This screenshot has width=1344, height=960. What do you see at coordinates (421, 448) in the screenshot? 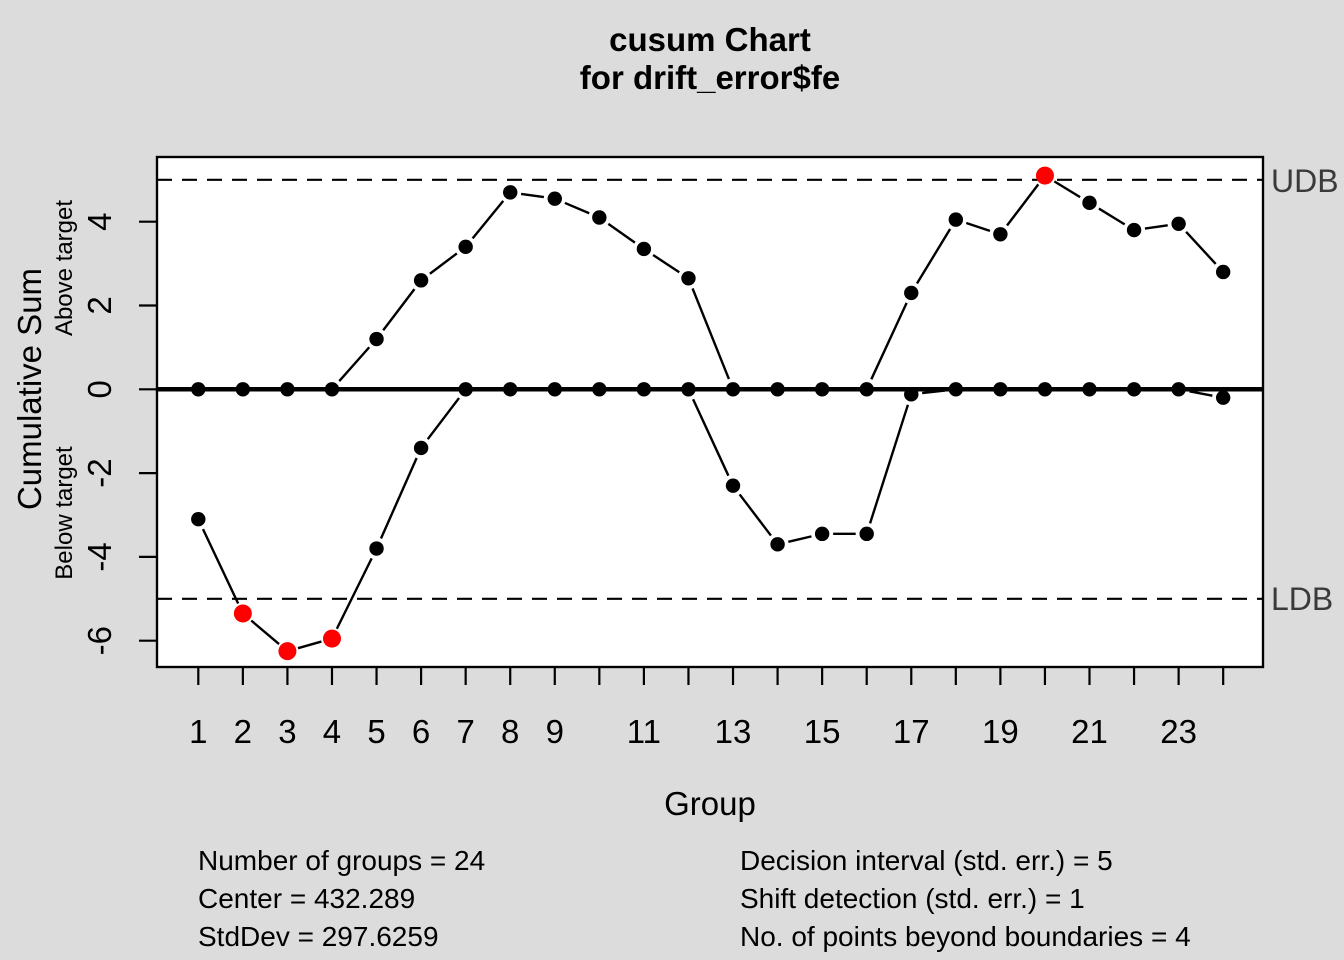
I see `data-point-below_target-g6` at bounding box center [421, 448].